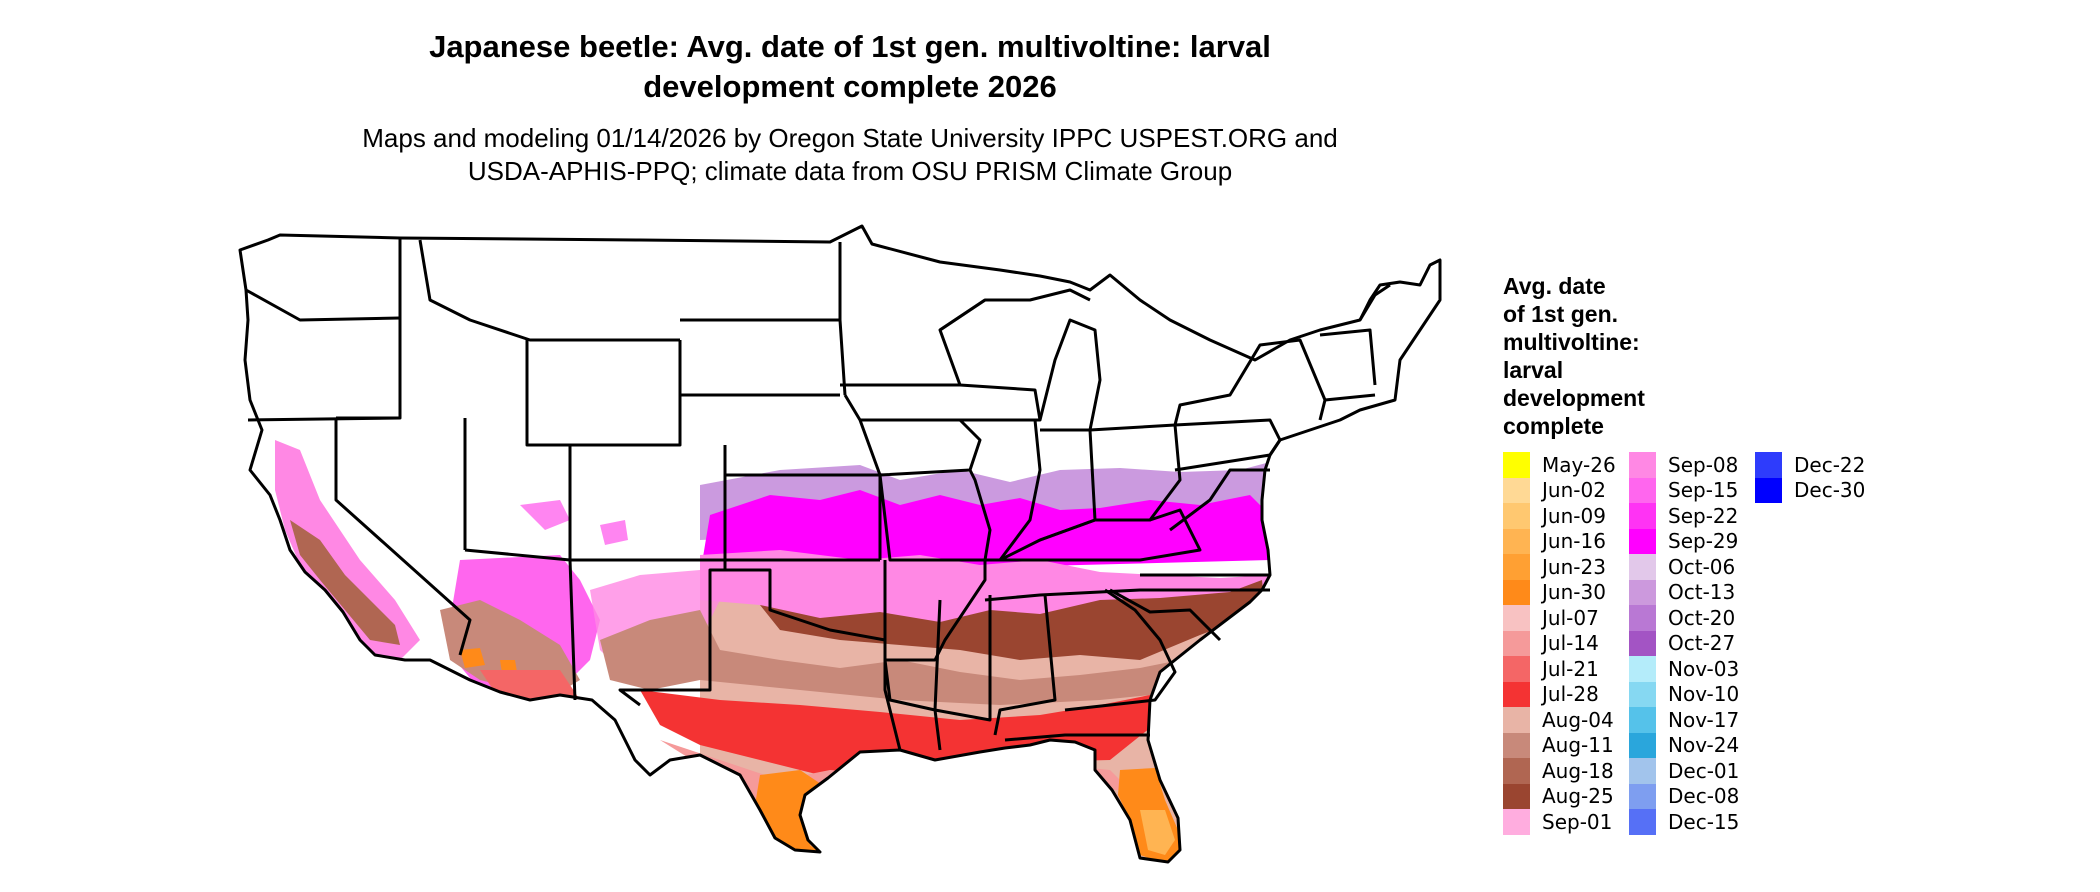 This screenshot has width=2100, height=892. What do you see at coordinates (574, 522) in the screenshot?
I see `utah-pink-spots` at bounding box center [574, 522].